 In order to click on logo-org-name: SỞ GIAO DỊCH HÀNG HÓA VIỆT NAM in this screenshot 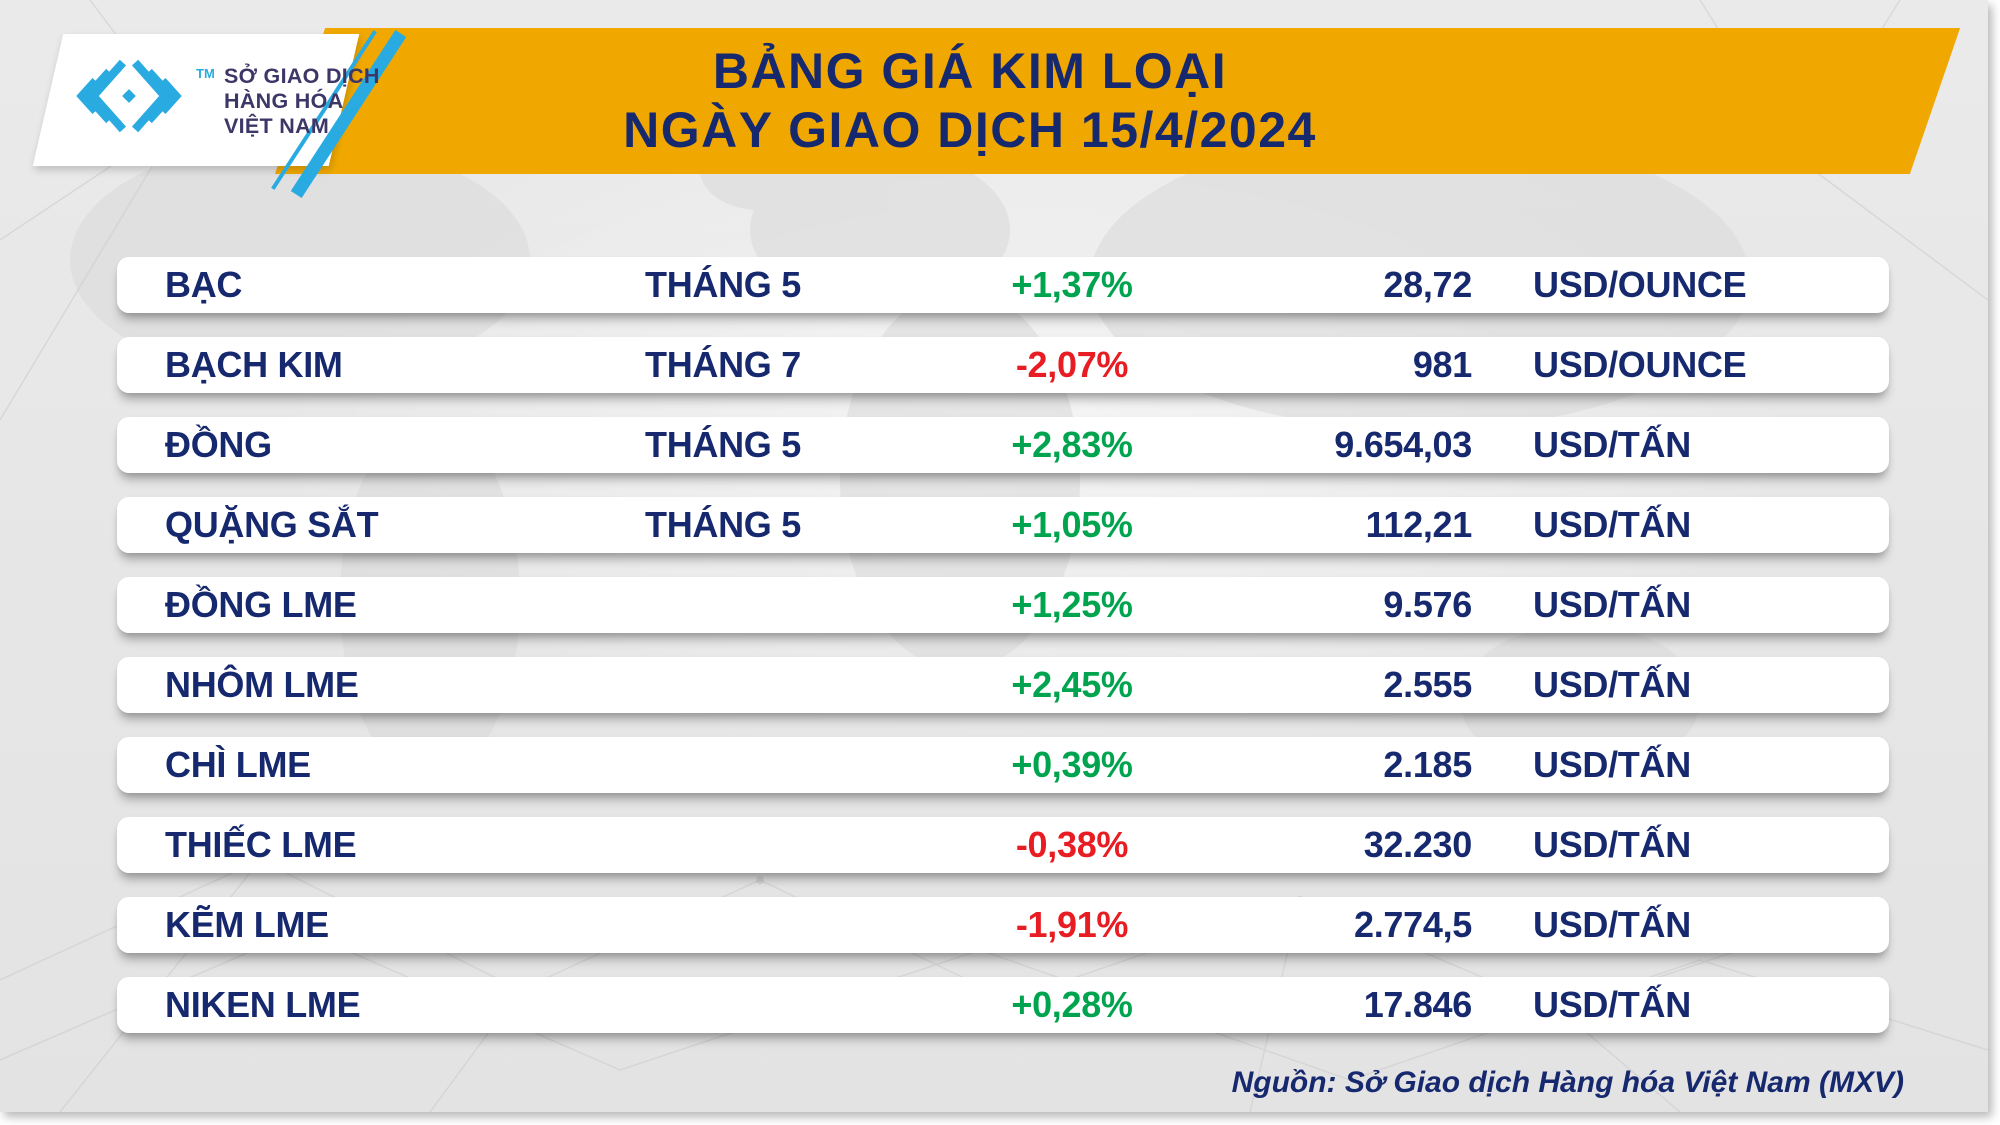, I will do `click(302, 101)`.